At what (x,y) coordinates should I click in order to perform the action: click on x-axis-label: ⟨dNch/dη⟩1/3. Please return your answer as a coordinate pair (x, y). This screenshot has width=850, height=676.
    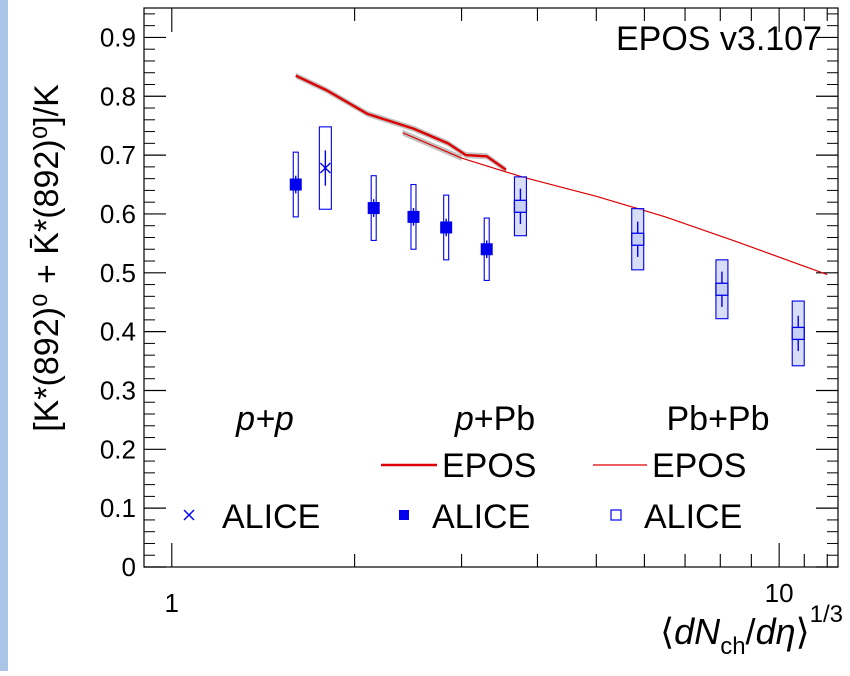
    Looking at the image, I should click on (751, 630).